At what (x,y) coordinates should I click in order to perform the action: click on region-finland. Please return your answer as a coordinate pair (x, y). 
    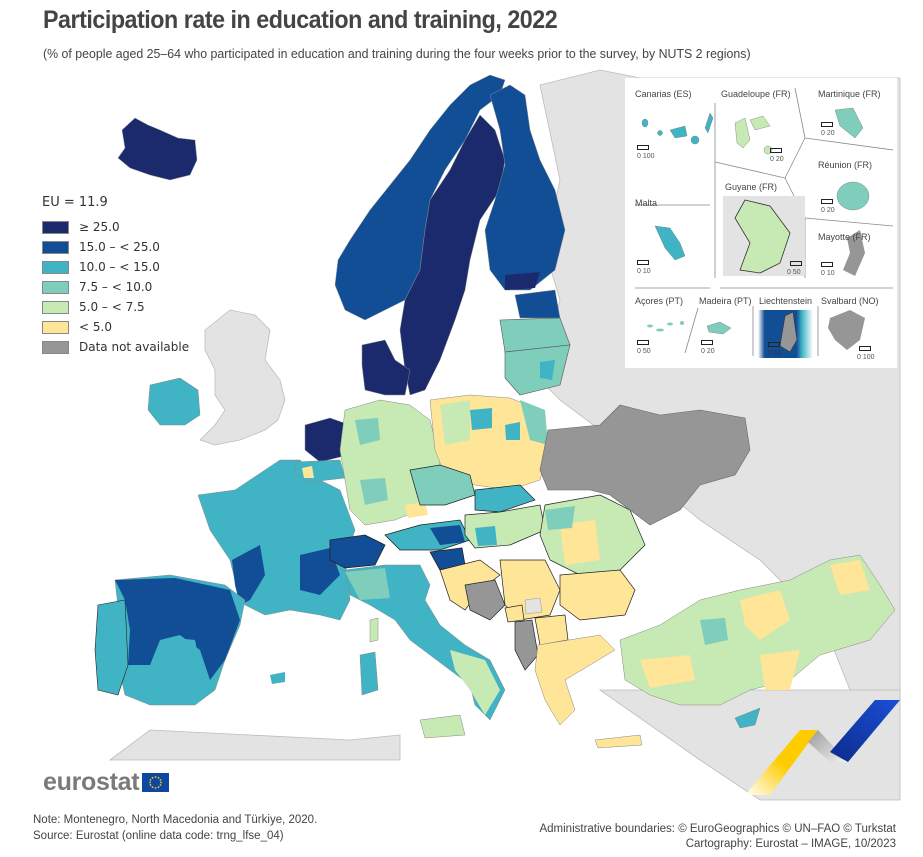
    Looking at the image, I should click on (525, 187).